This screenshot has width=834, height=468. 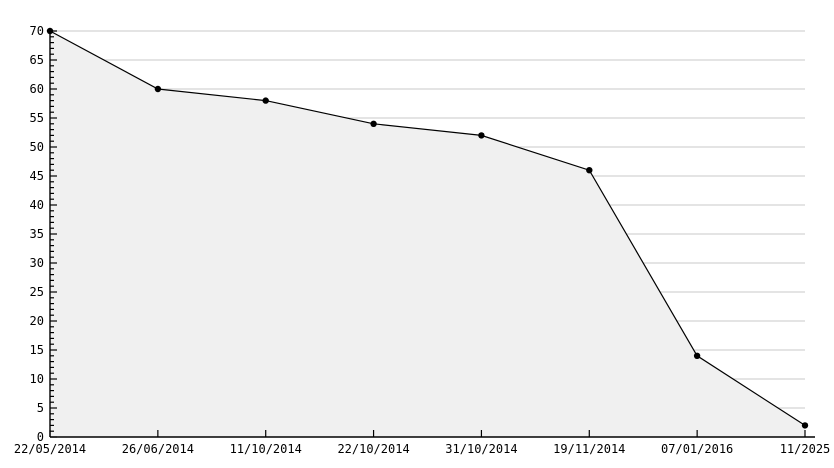 I want to click on y-axis-label: 15, so click(x=37, y=350).